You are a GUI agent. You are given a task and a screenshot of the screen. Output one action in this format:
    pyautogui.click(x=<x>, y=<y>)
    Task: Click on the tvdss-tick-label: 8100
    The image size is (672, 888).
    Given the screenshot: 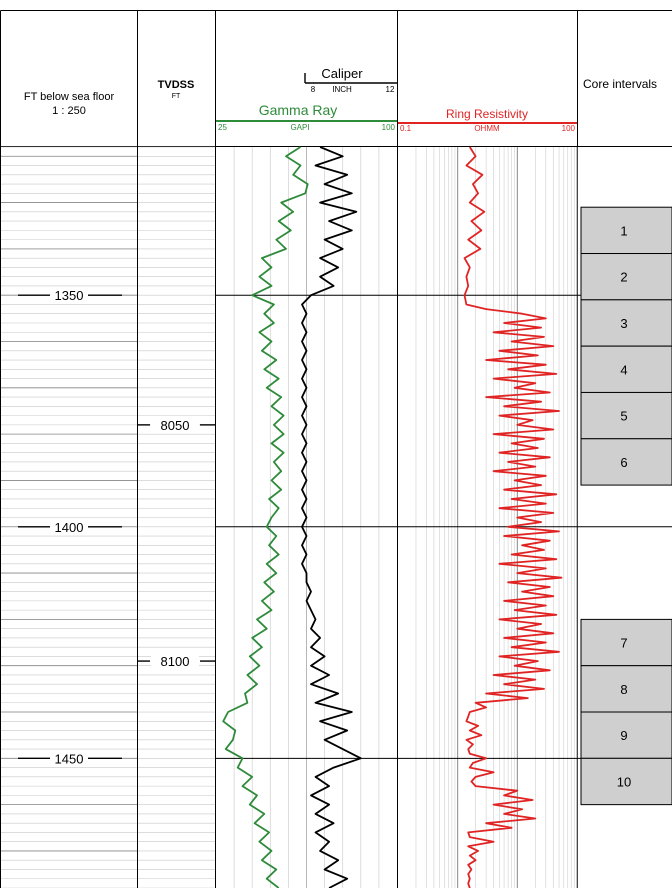 What is the action you would take?
    pyautogui.click(x=175, y=661)
    